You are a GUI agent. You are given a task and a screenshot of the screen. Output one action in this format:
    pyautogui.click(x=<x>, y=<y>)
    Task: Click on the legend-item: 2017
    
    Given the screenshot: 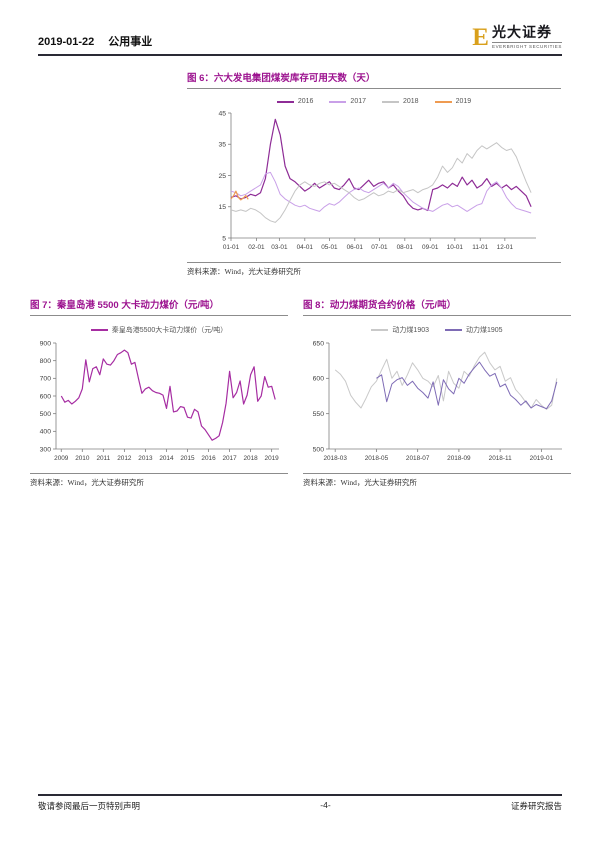 What is the action you would take?
    pyautogui.click(x=347, y=101)
    